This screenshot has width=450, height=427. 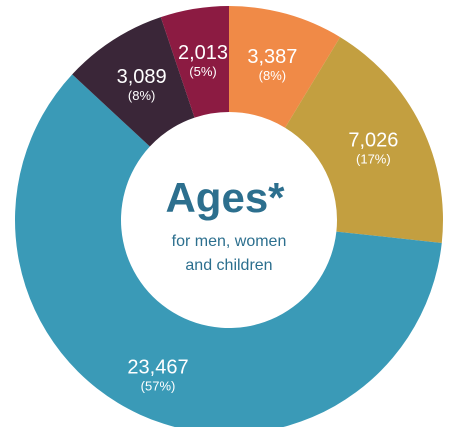 I want to click on slice-percent-label-4: (5%), so click(x=202, y=71).